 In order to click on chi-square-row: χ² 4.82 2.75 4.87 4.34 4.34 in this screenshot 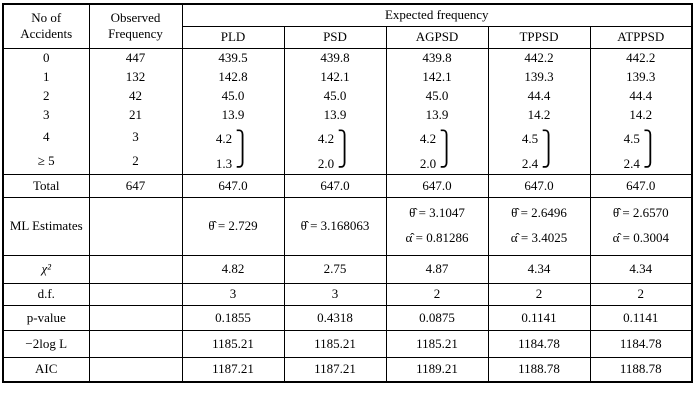, I will do `click(347, 269)`.